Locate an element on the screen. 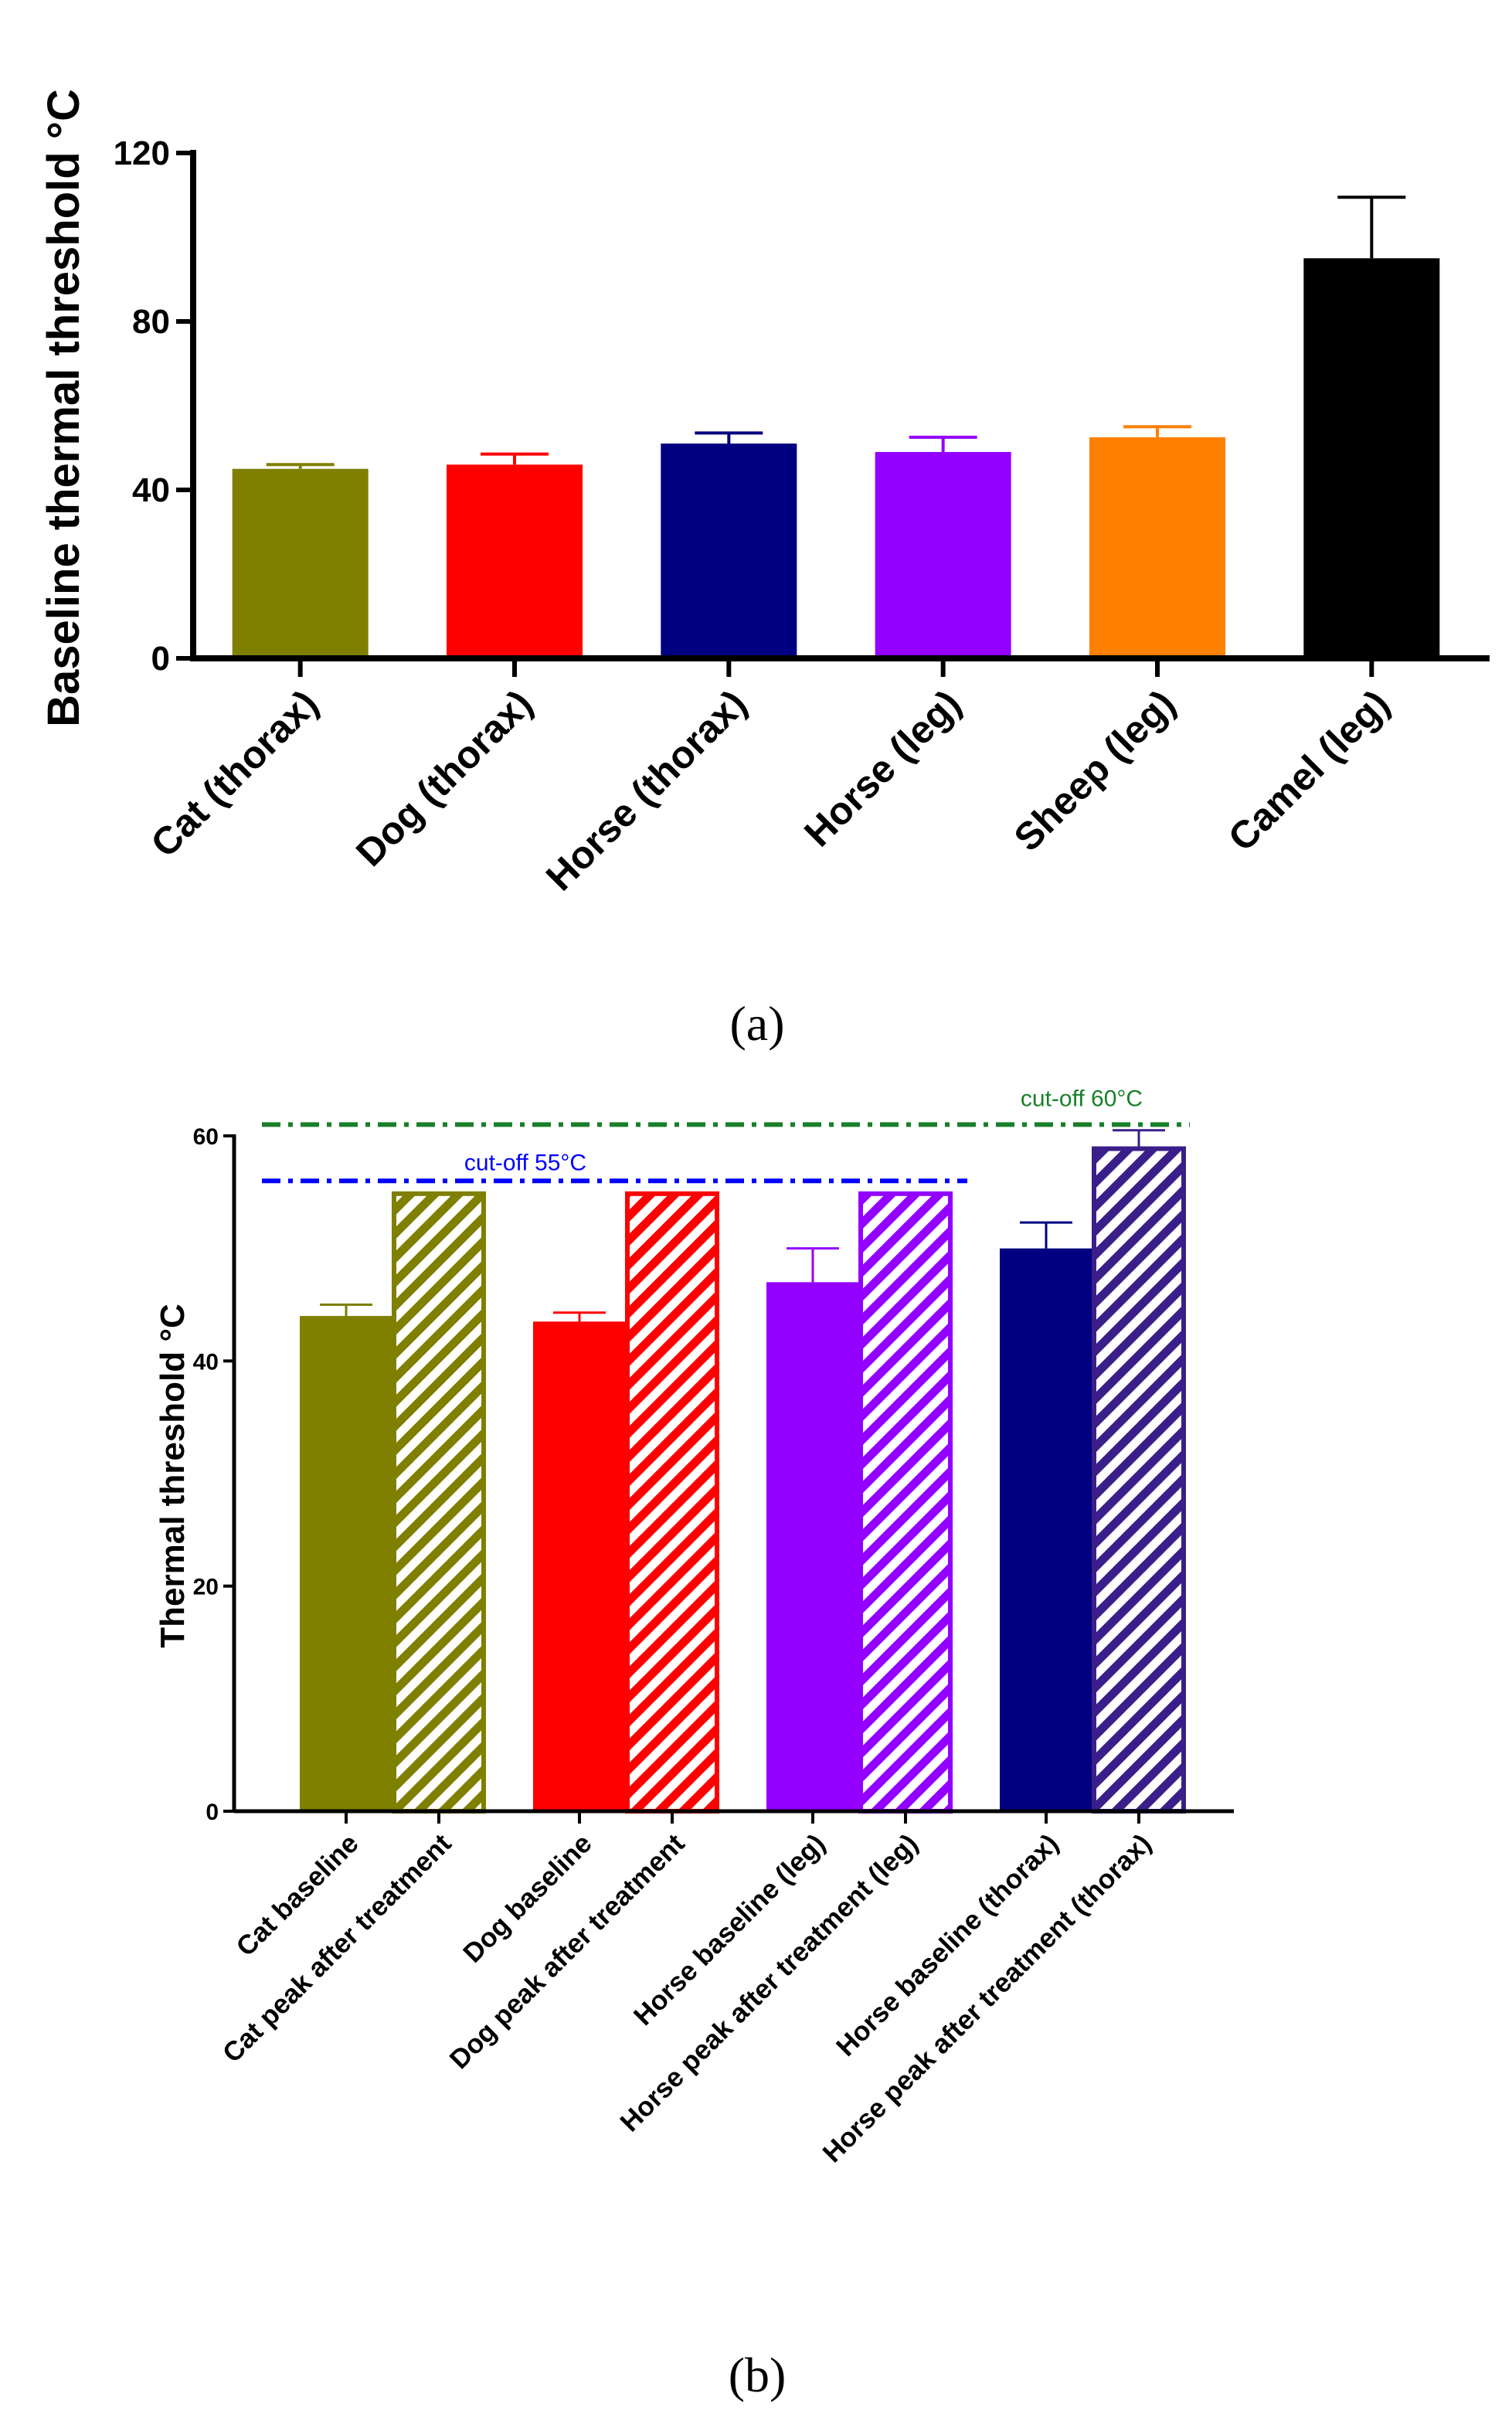 Image resolution: width=1512 pixels, height=2434 pixels. chart-a-x-tick-label-2: Horse (thorax) is located at coordinates (646, 790).